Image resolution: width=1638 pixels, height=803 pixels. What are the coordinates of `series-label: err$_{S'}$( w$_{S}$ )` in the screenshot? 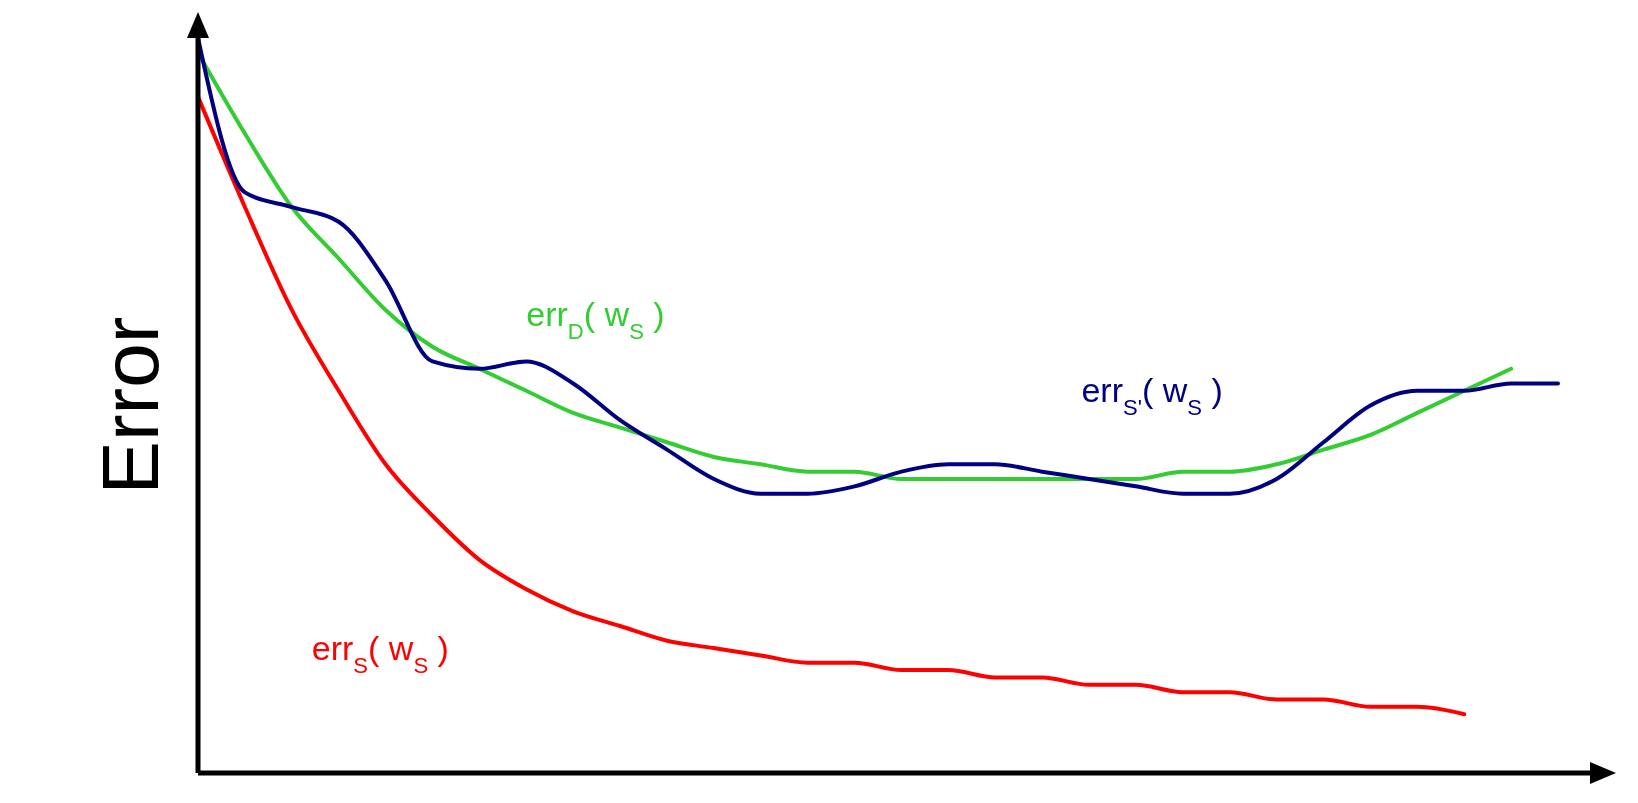 It's located at (1152, 395).